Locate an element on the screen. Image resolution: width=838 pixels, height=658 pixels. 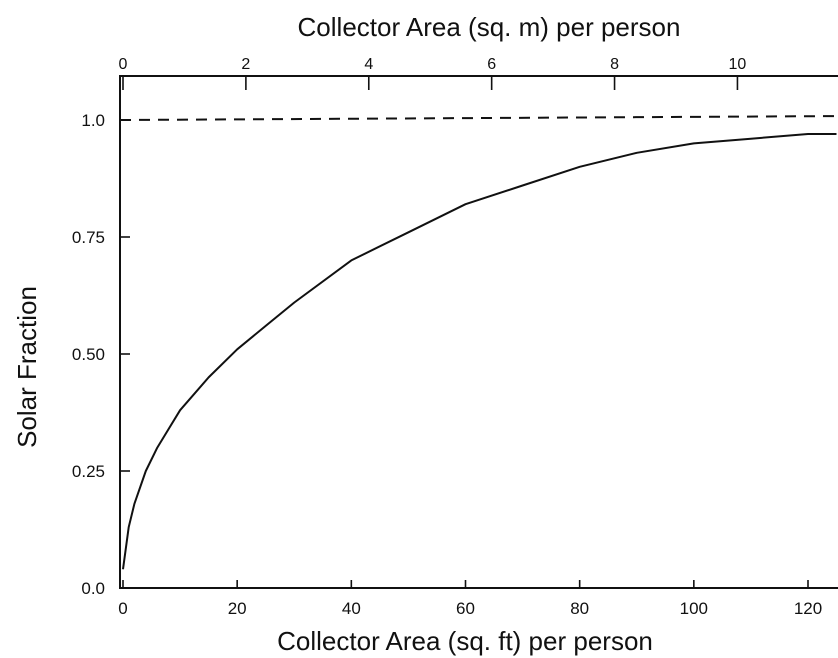
y-tick-label-1: 1.0 is located at coordinates (93, 120).